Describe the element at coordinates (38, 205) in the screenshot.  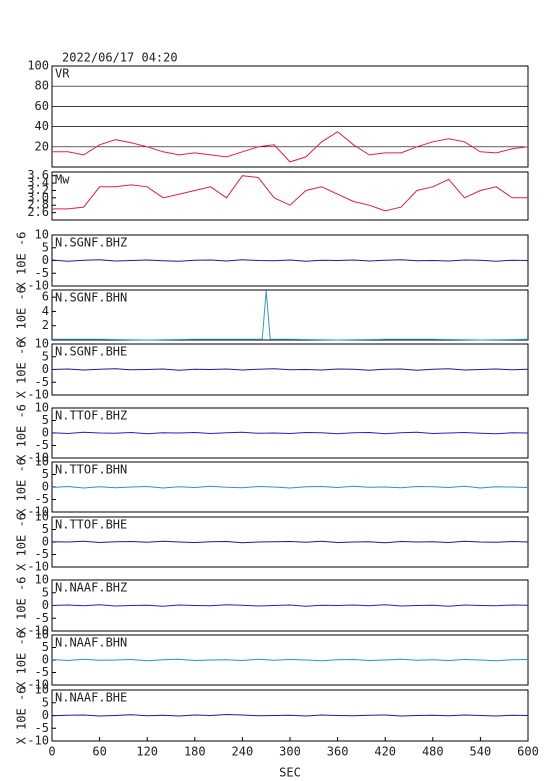
I see `y-tick-label: 2.8` at that location.